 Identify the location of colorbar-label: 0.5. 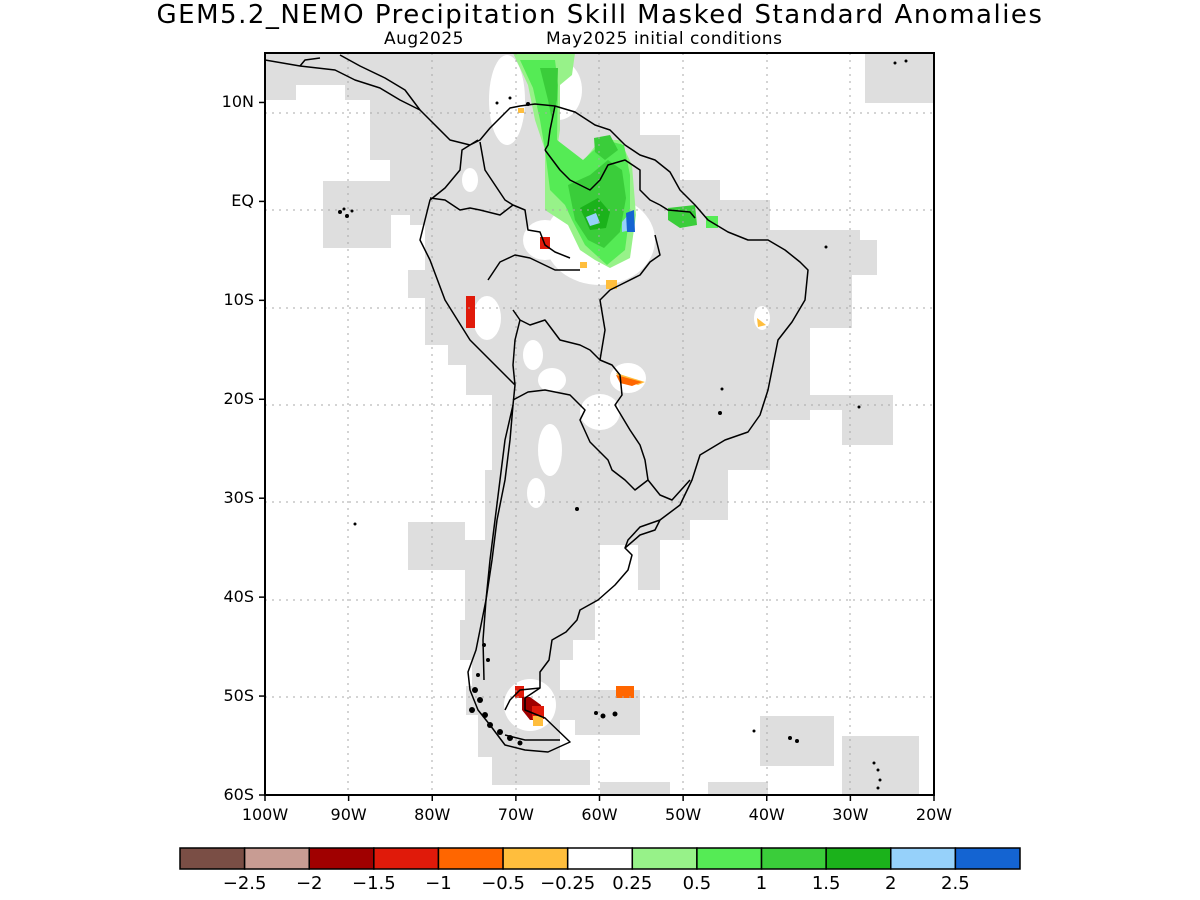
(697, 883).